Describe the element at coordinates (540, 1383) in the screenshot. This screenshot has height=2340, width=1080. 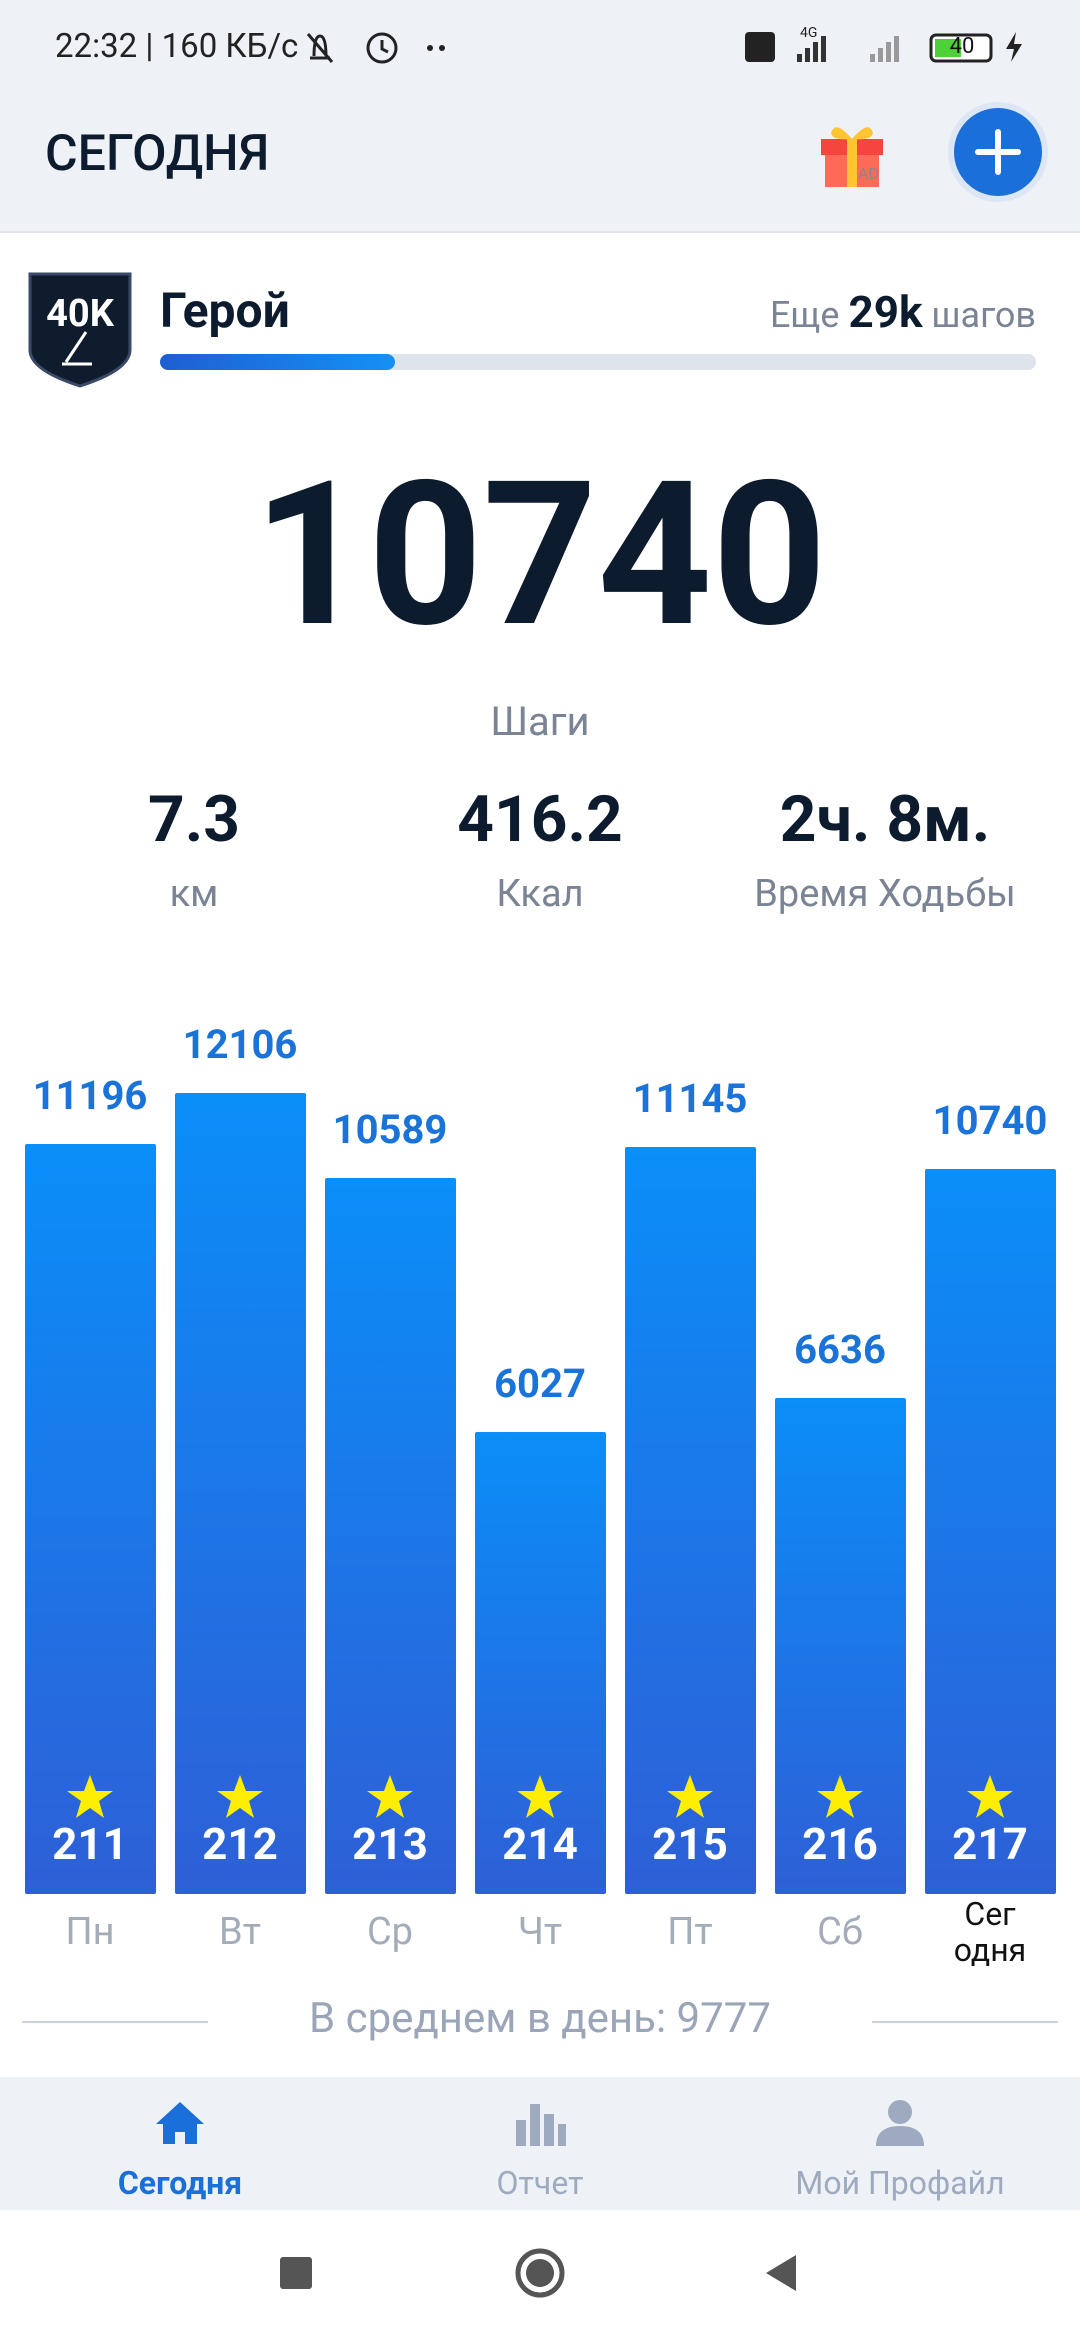
I see `value-label: 6027` at that location.